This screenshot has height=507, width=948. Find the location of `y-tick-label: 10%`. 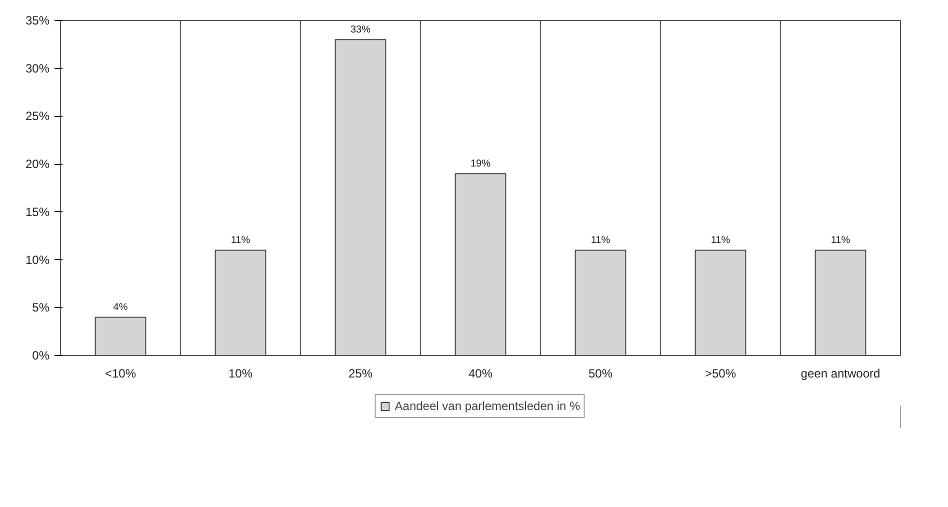

y-tick-label: 10% is located at coordinates (37, 259).